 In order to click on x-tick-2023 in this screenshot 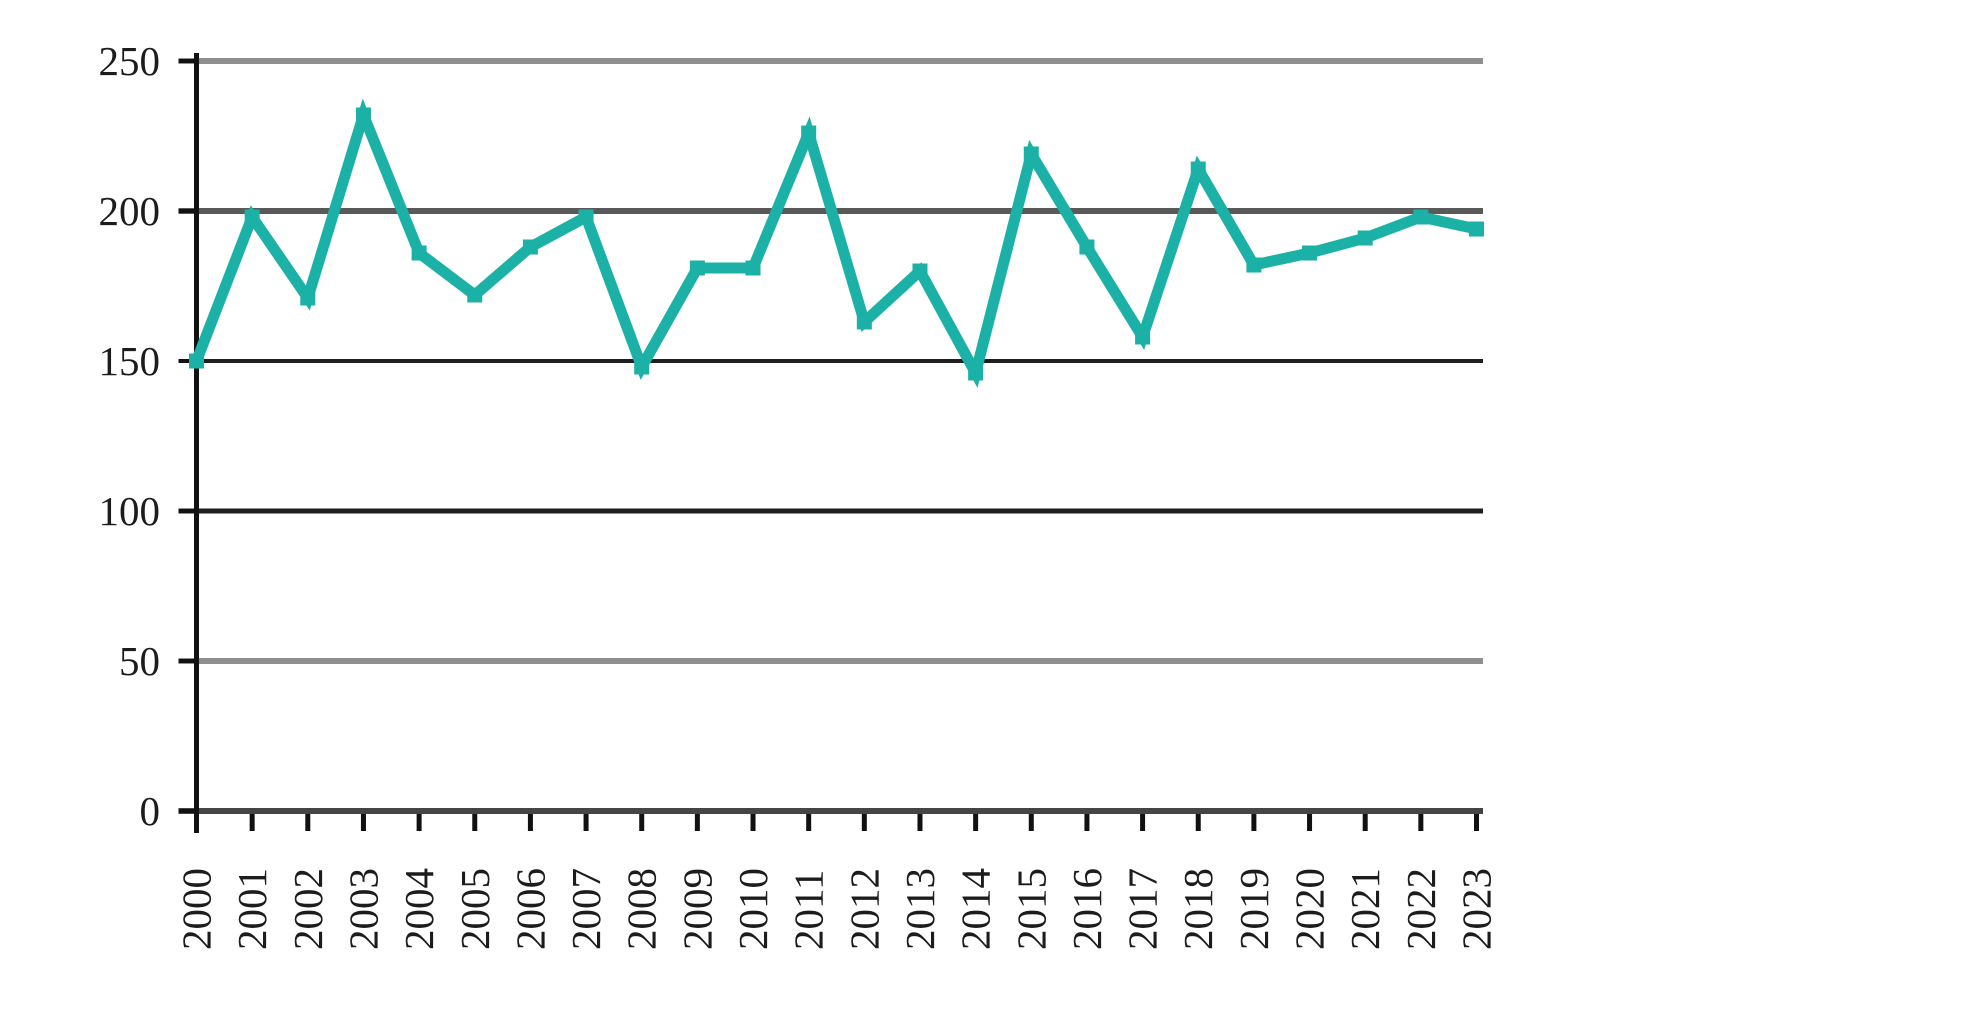, I will do `click(1476, 822)`.